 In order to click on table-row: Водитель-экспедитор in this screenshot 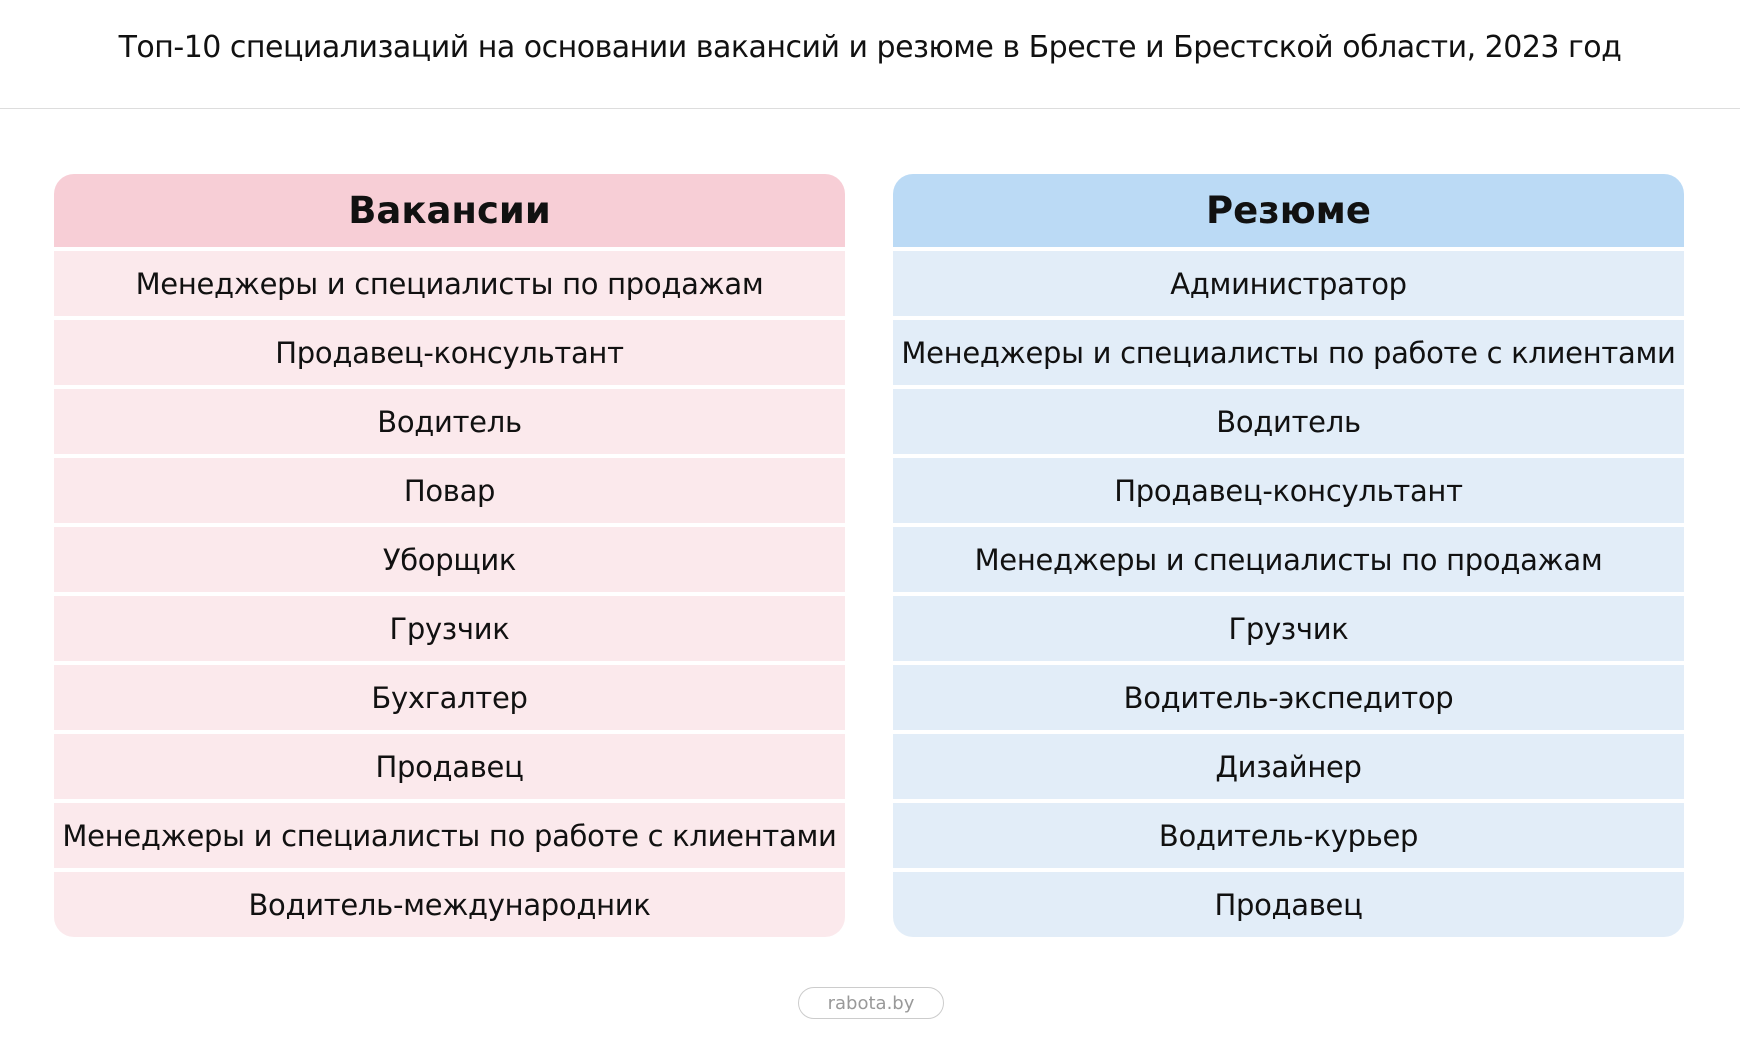, I will do `click(1288, 697)`.